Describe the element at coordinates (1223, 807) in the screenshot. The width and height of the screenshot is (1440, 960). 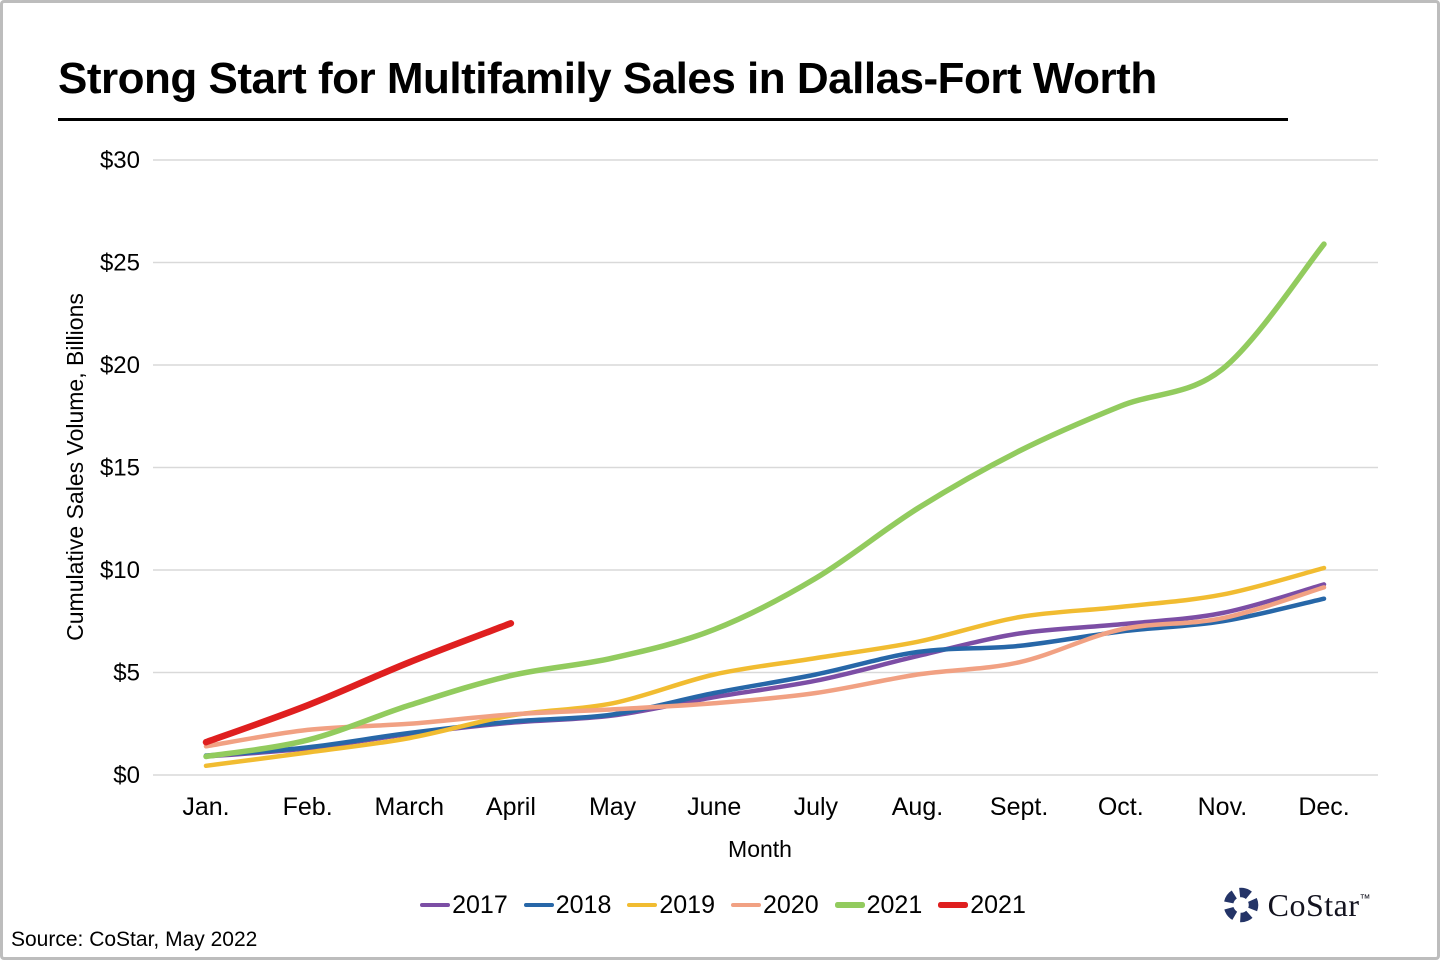
I see `x-tick-label: Nov.` at that location.